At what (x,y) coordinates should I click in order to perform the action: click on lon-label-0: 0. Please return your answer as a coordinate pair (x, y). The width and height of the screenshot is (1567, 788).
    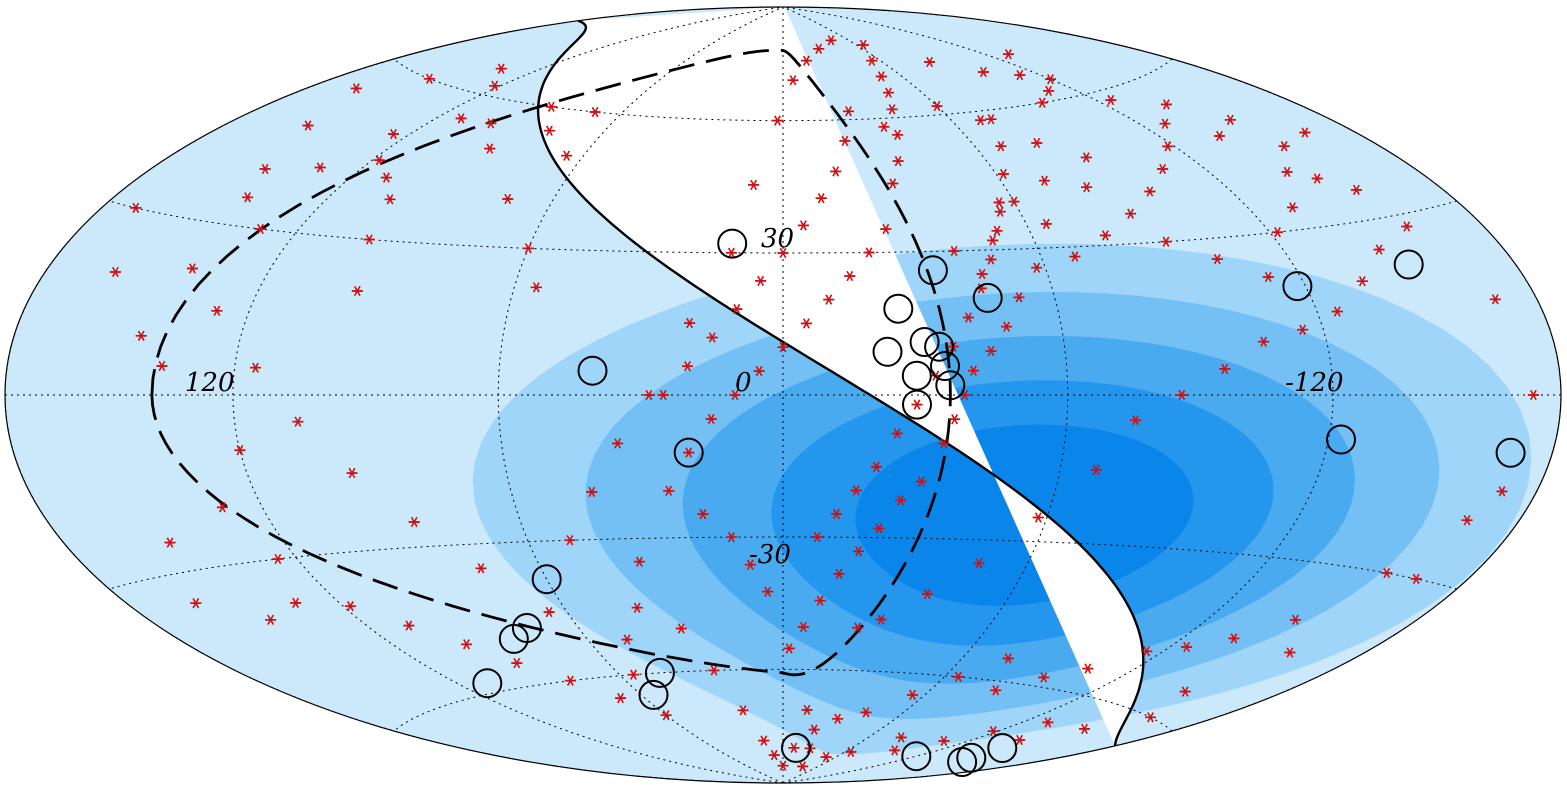
    Looking at the image, I should click on (743, 383).